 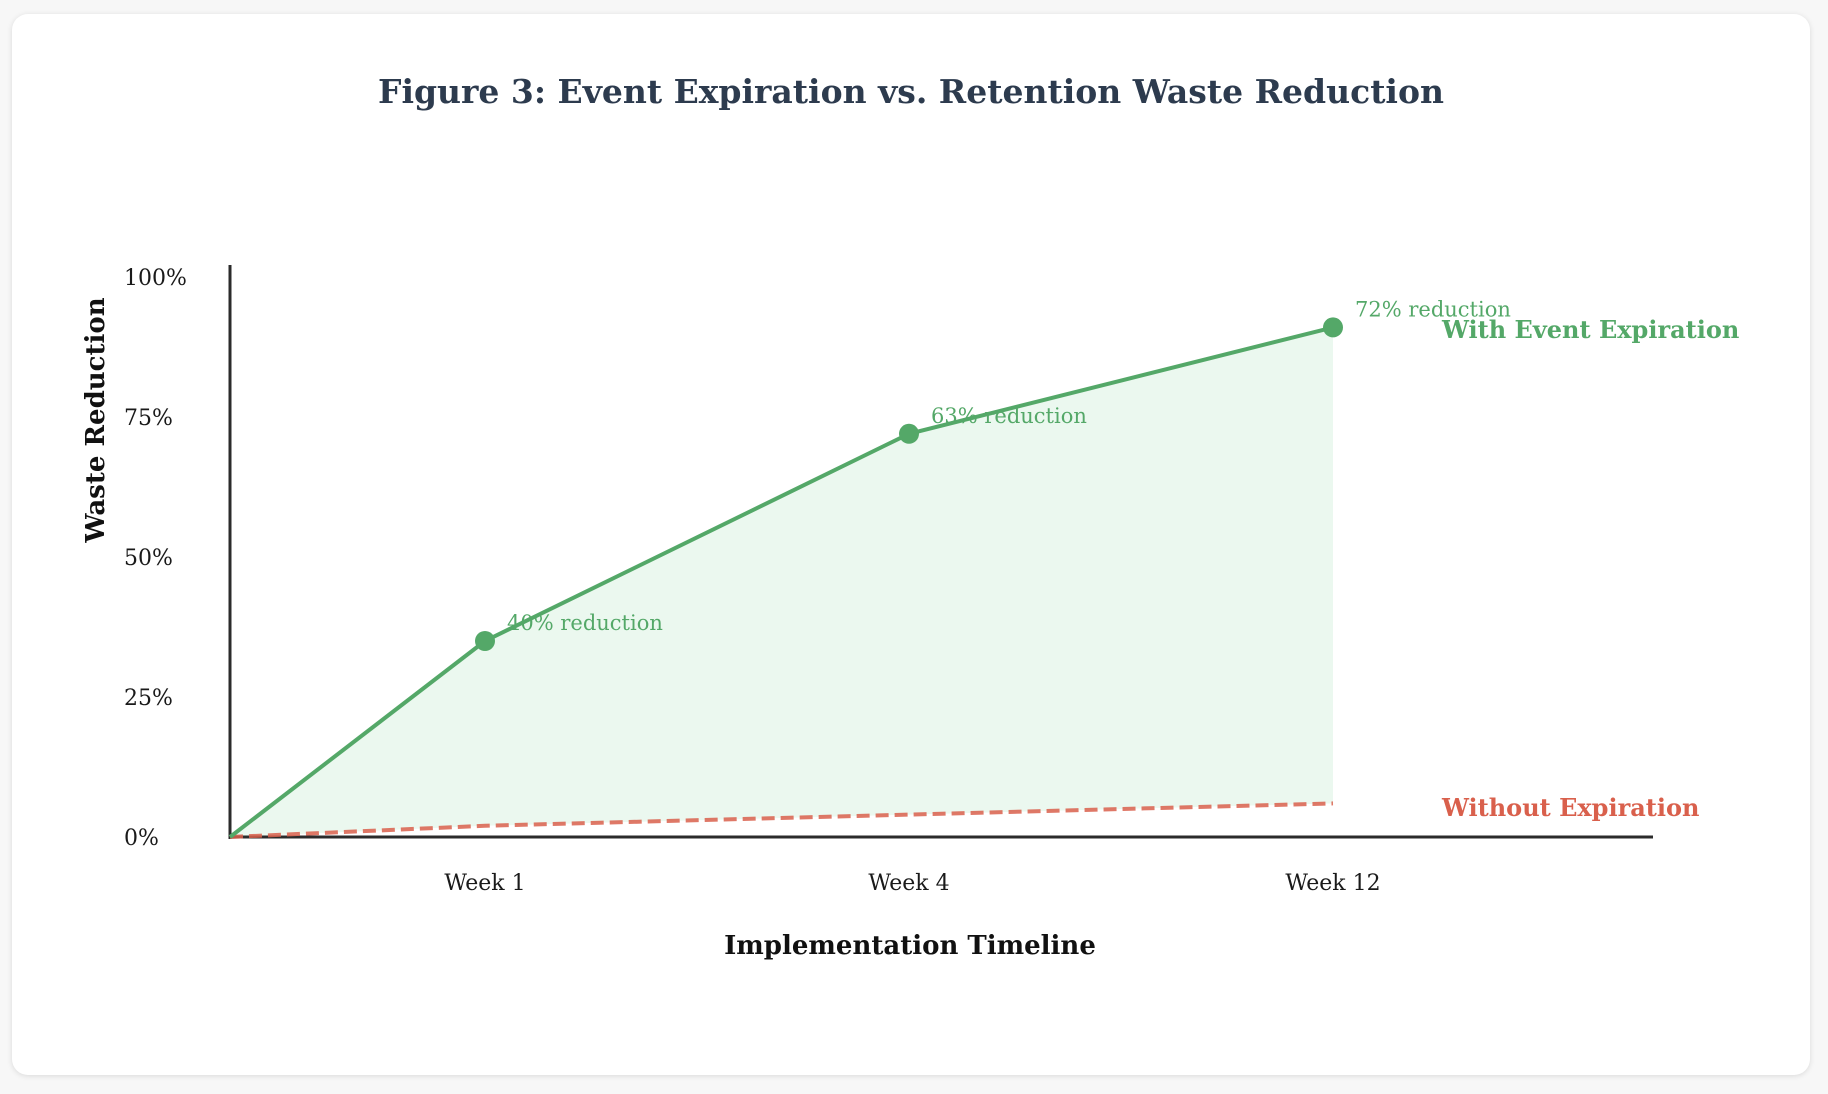 I want to click on x-tick-label: Week 12, so click(x=1332, y=883).